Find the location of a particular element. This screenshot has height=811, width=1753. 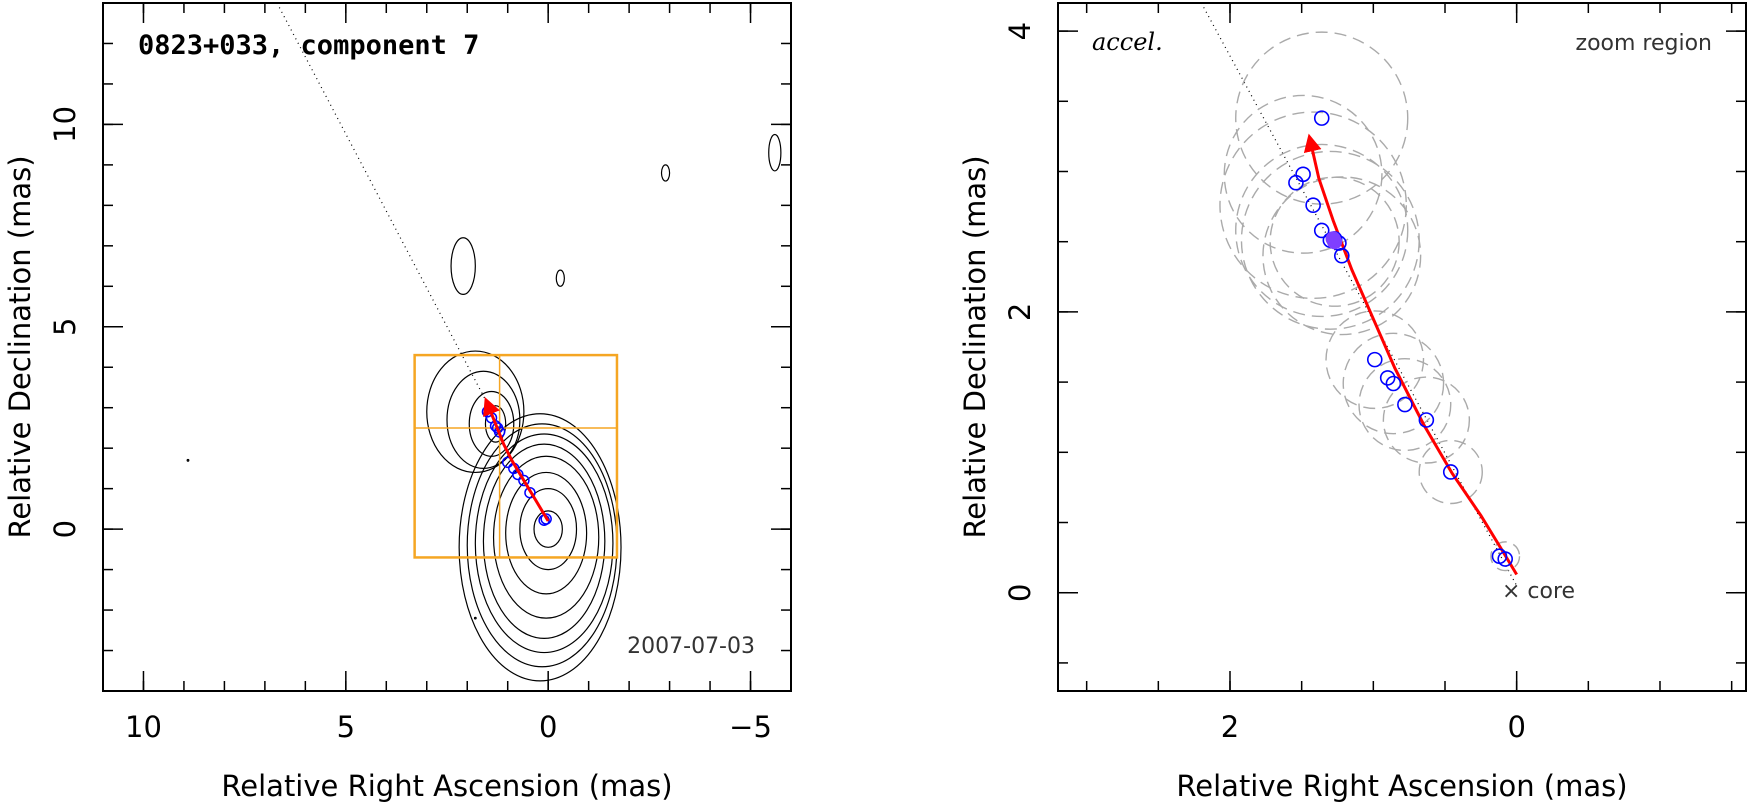

left-y-tick-label: 10 is located at coordinates (65, 124).